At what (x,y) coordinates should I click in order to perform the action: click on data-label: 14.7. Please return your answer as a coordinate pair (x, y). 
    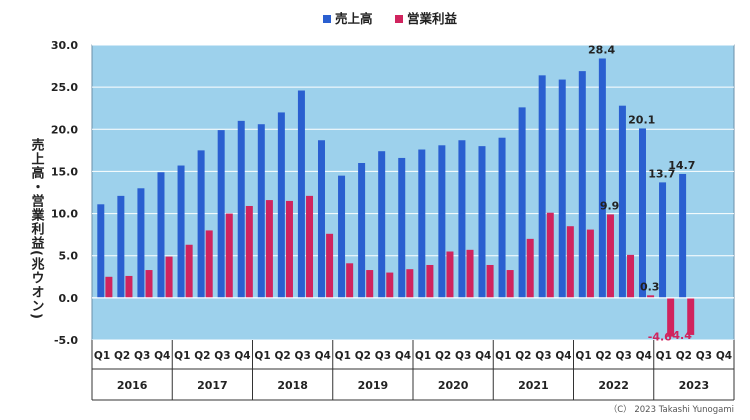
    Looking at the image, I should click on (681, 165).